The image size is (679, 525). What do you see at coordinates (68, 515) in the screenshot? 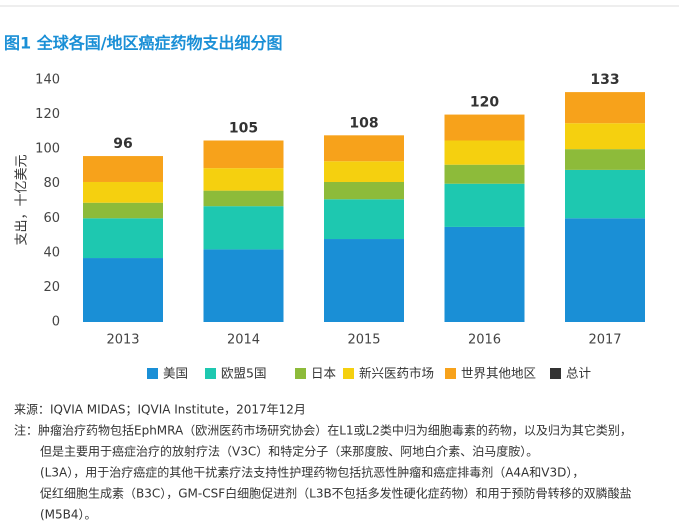
I see `note-line: (M5B4）。` at bounding box center [68, 515].